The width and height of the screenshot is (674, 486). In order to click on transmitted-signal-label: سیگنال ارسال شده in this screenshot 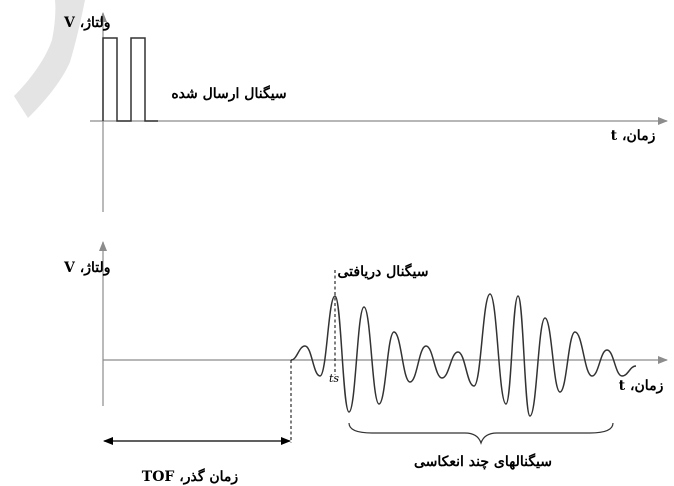, I will do `click(228, 93)`.